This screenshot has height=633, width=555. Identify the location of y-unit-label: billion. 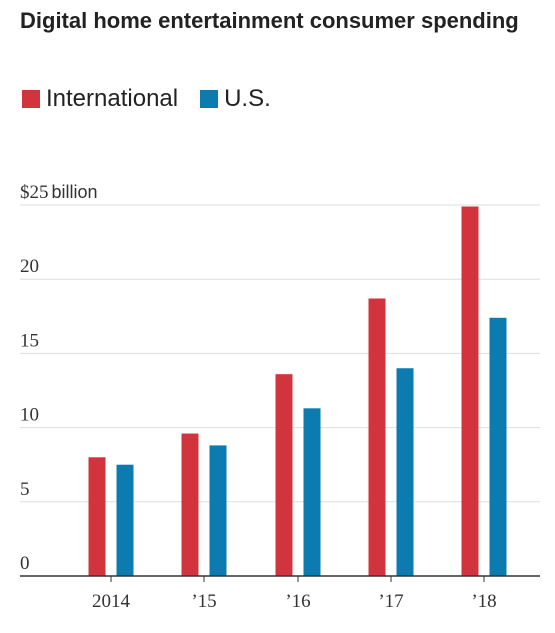
(75, 192).